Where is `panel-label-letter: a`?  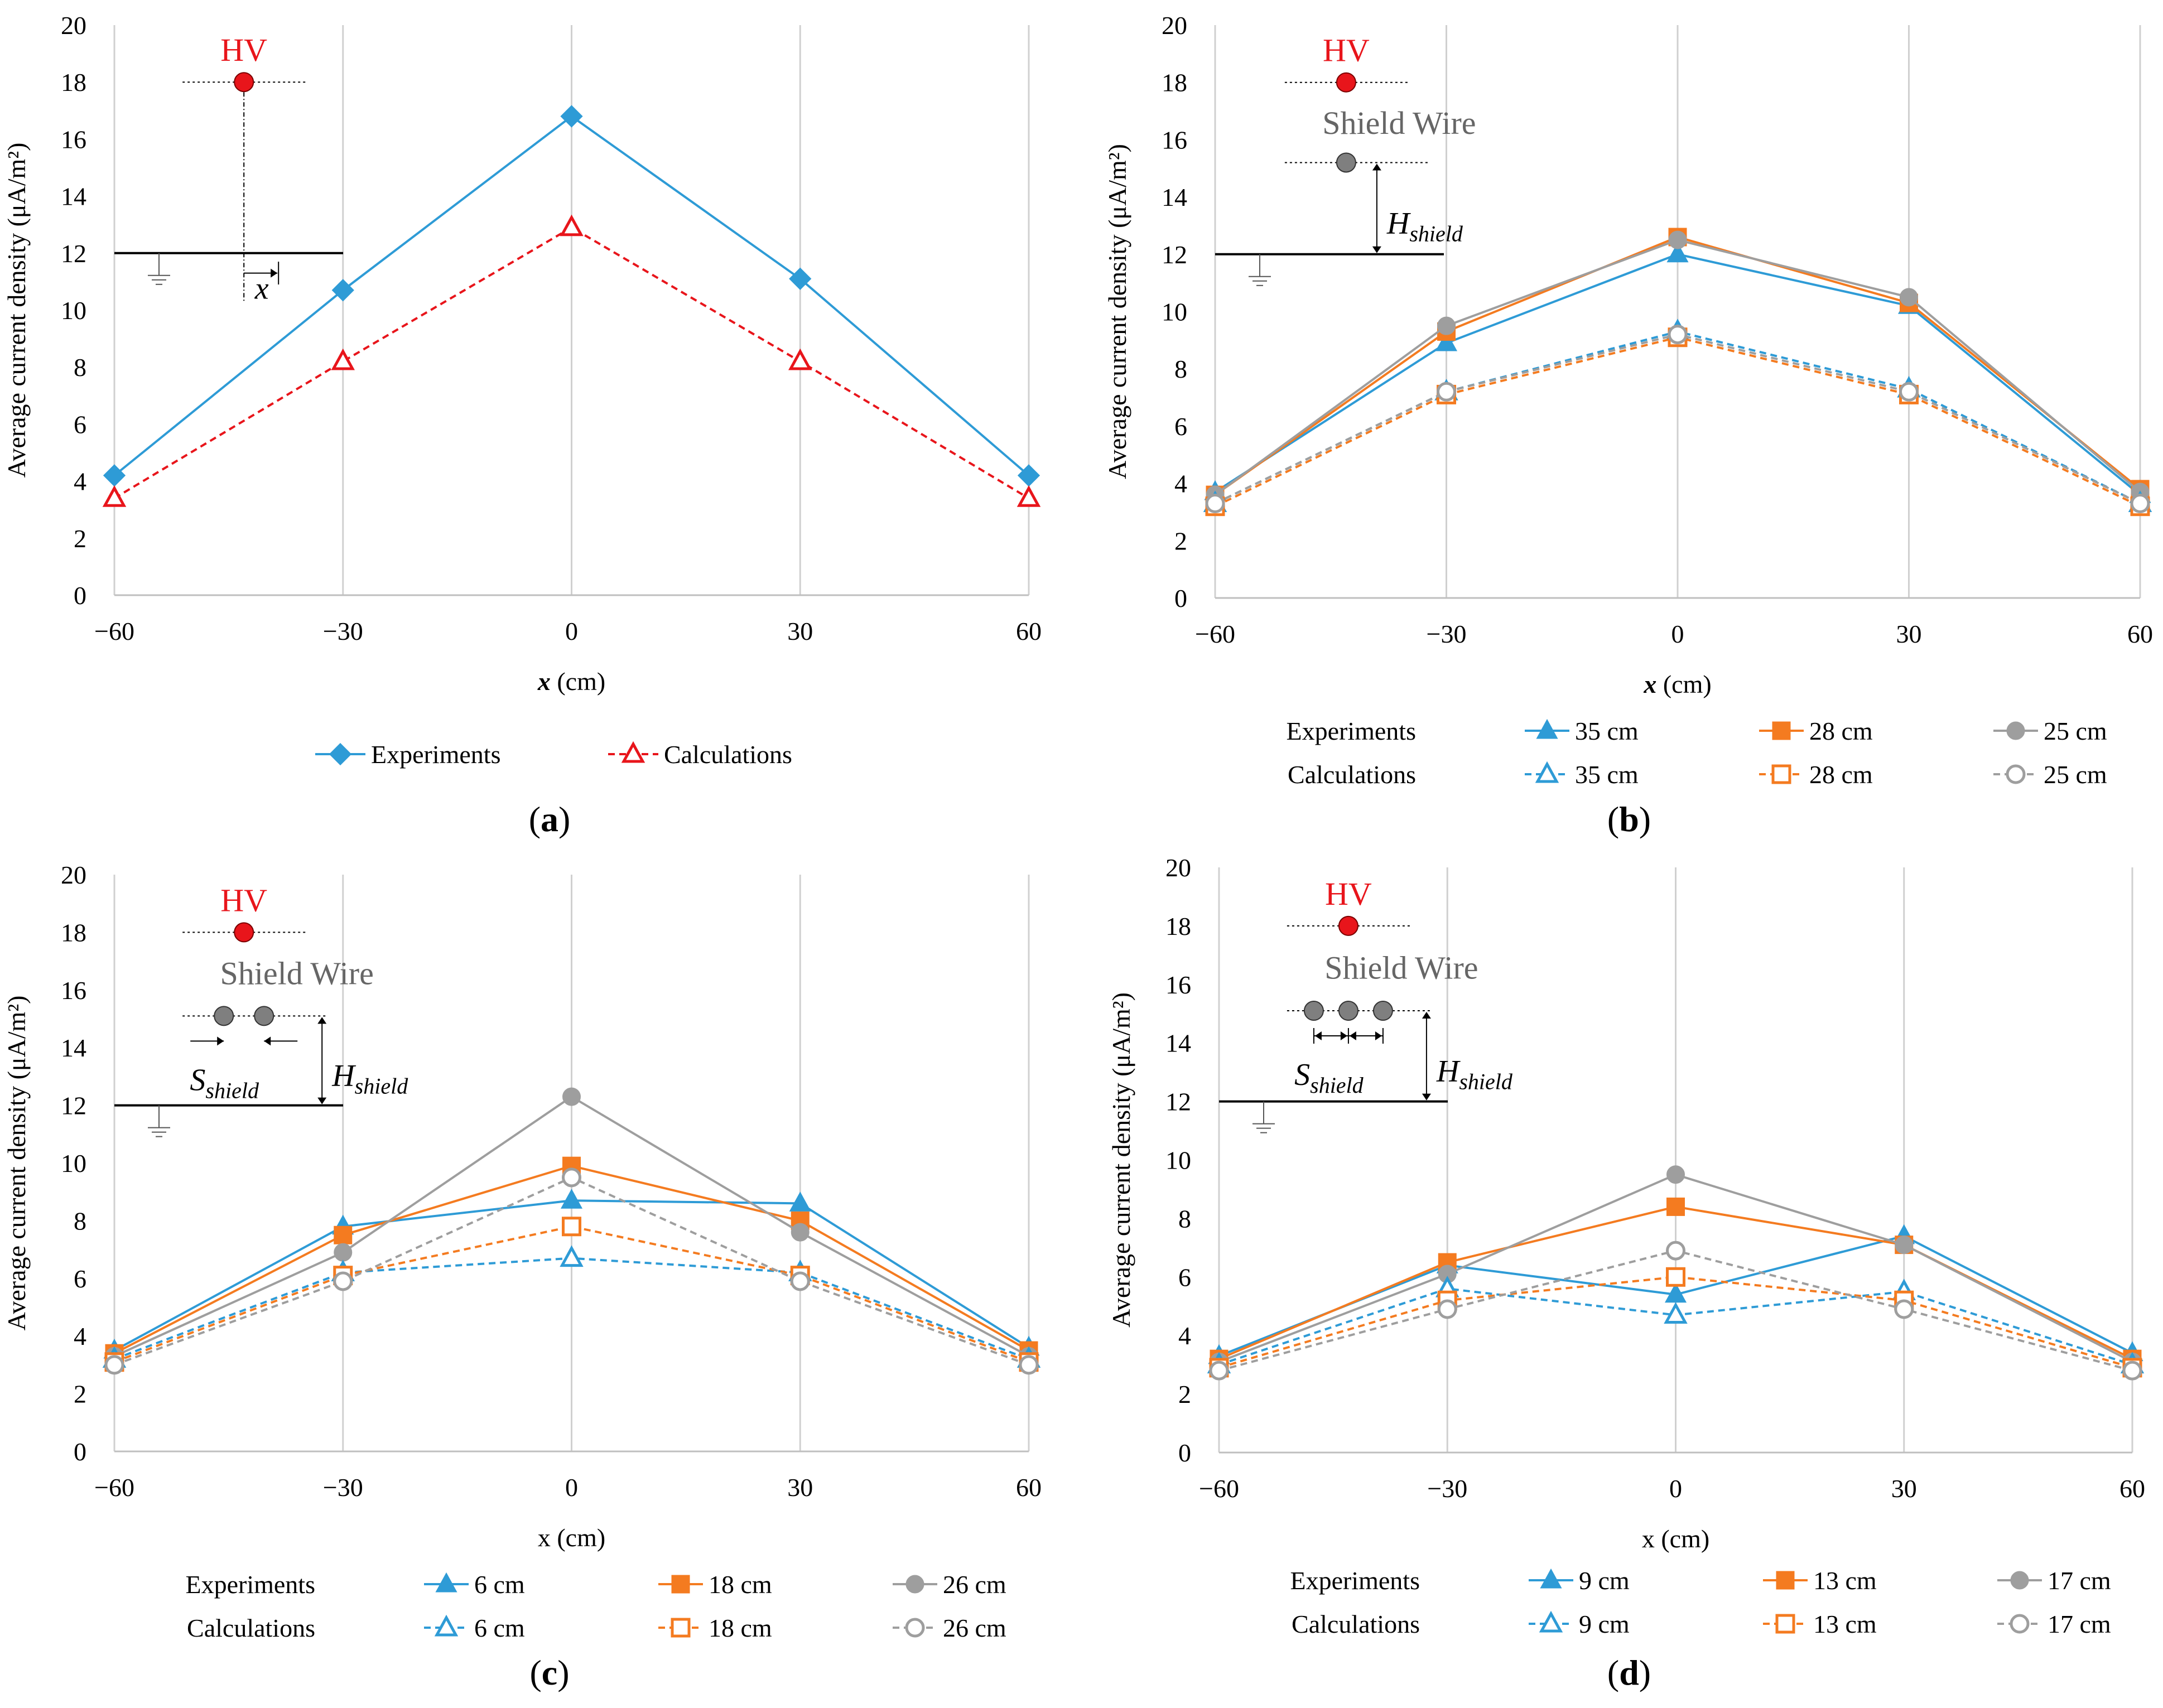
panel-label-letter: a is located at coordinates (549, 819).